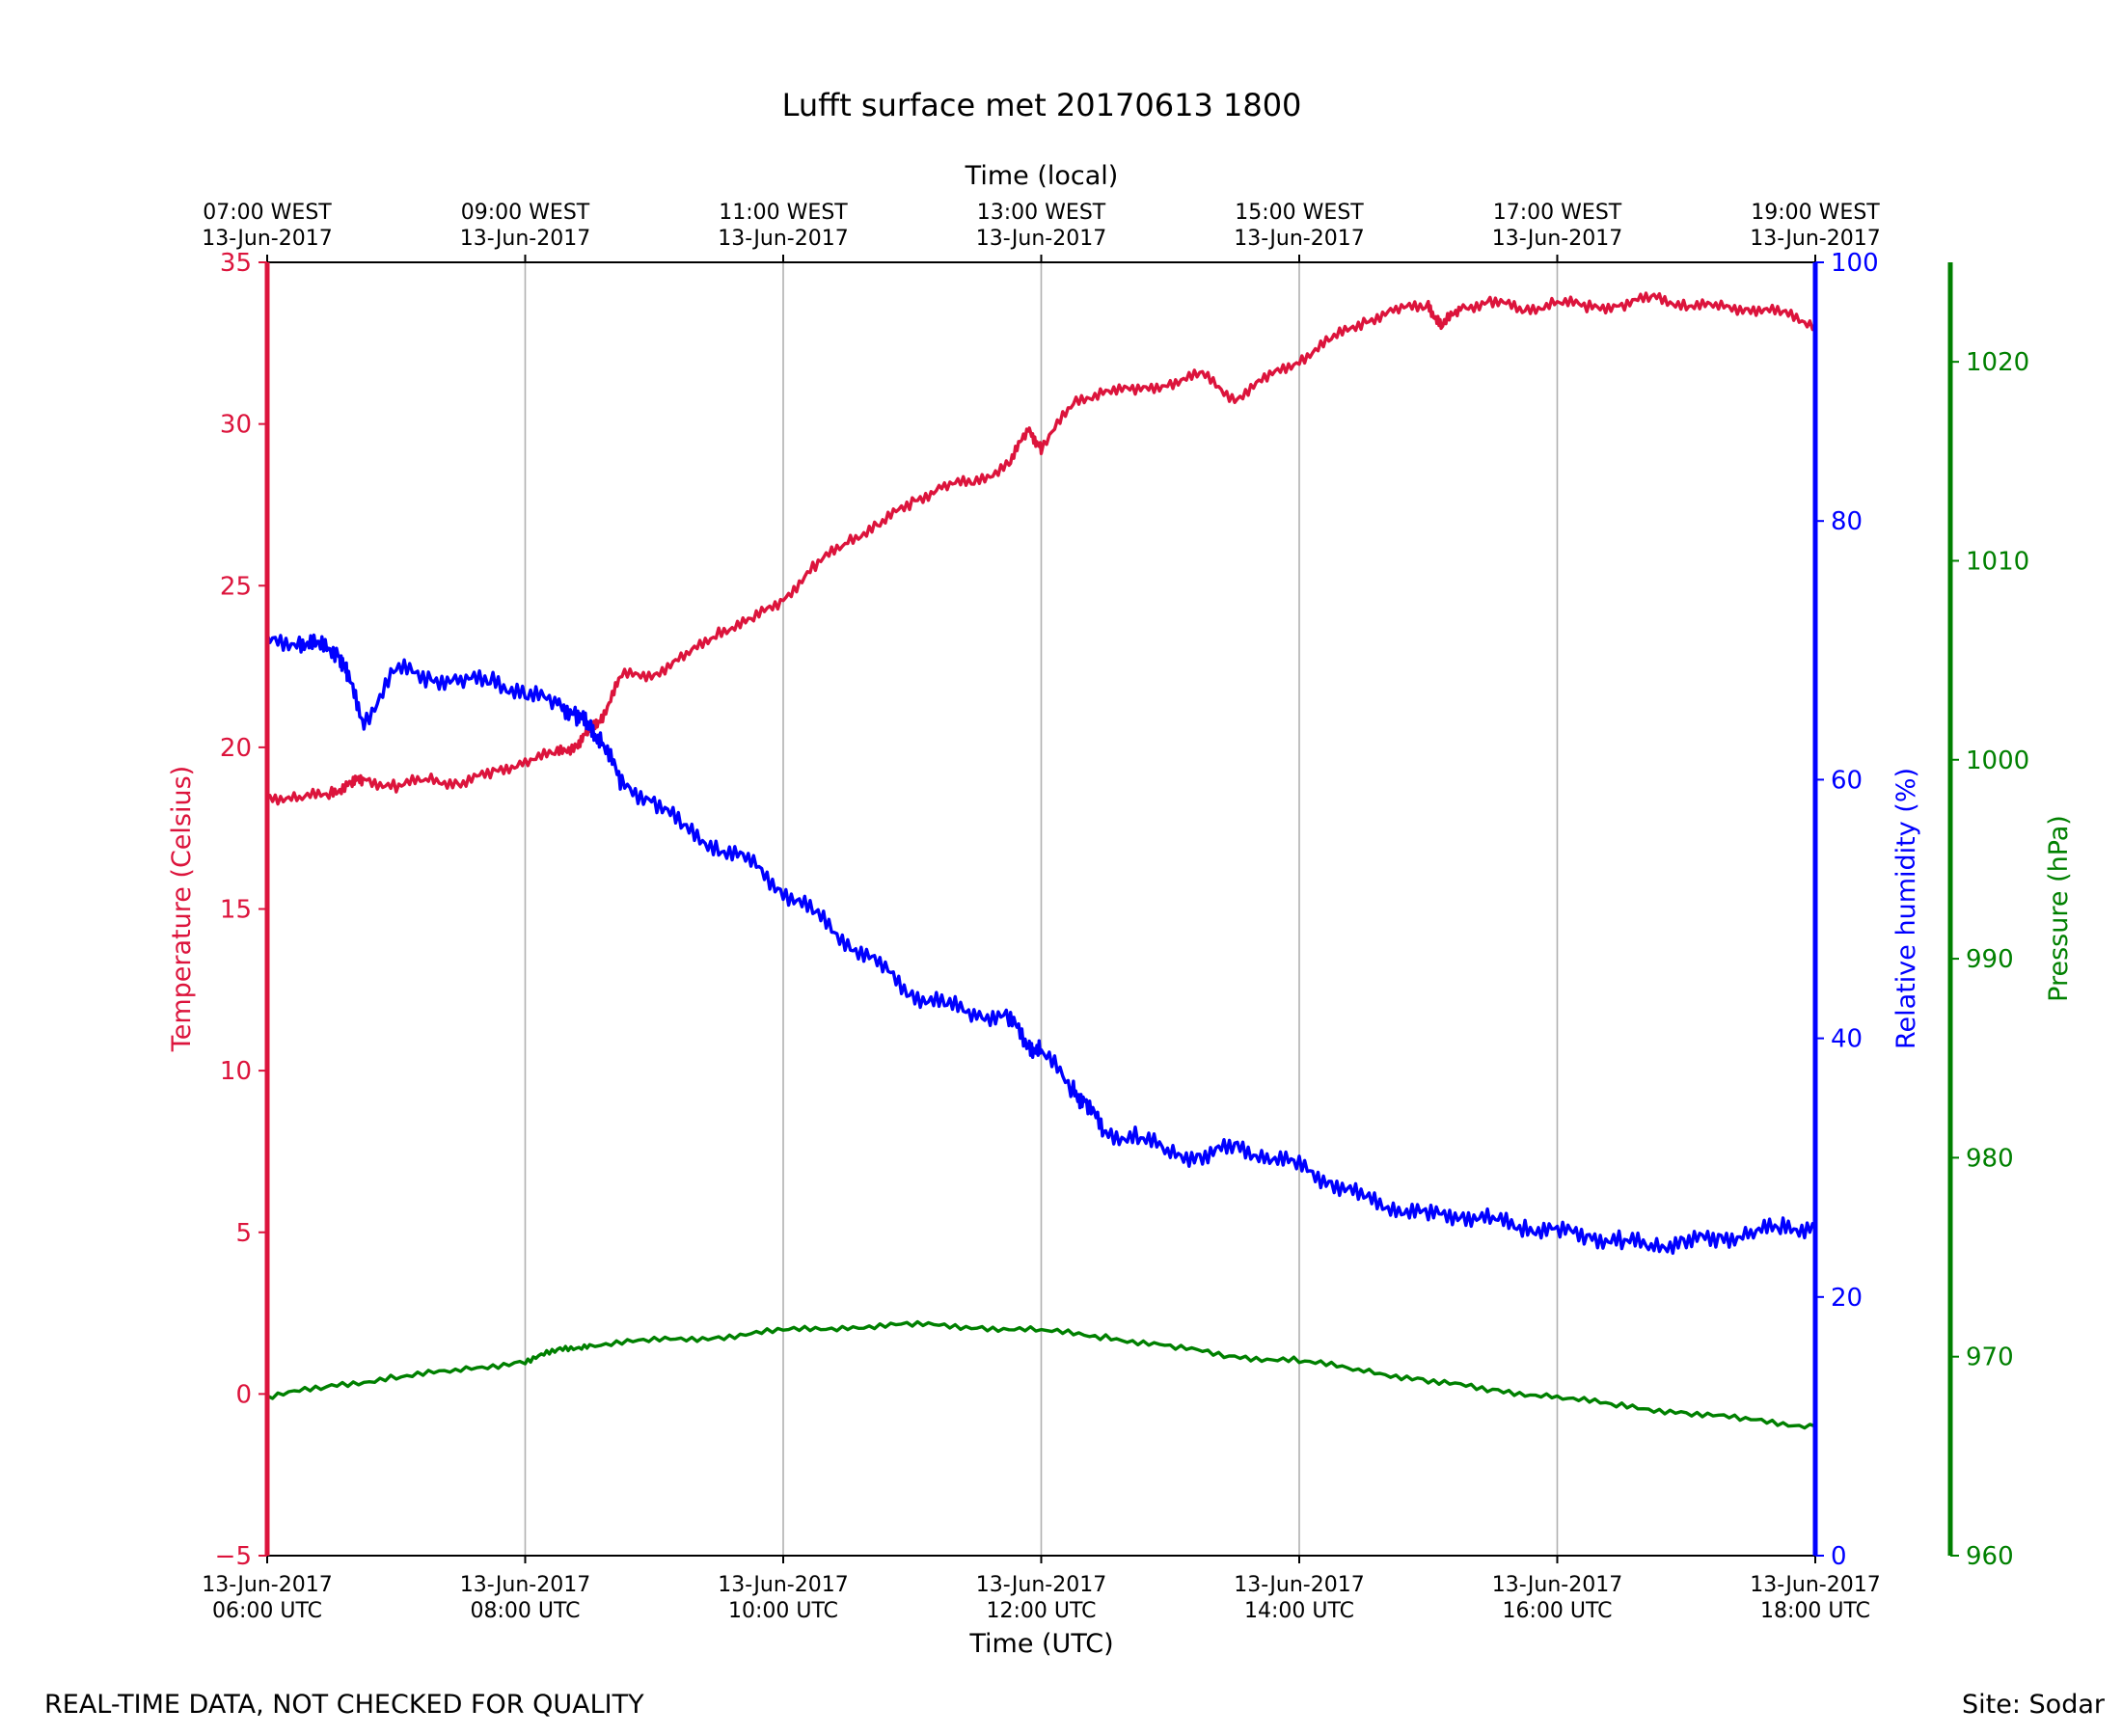  Describe the element at coordinates (2059, 909) in the screenshot. I see `pressure-axis-label: Pressure (hPa)` at that location.